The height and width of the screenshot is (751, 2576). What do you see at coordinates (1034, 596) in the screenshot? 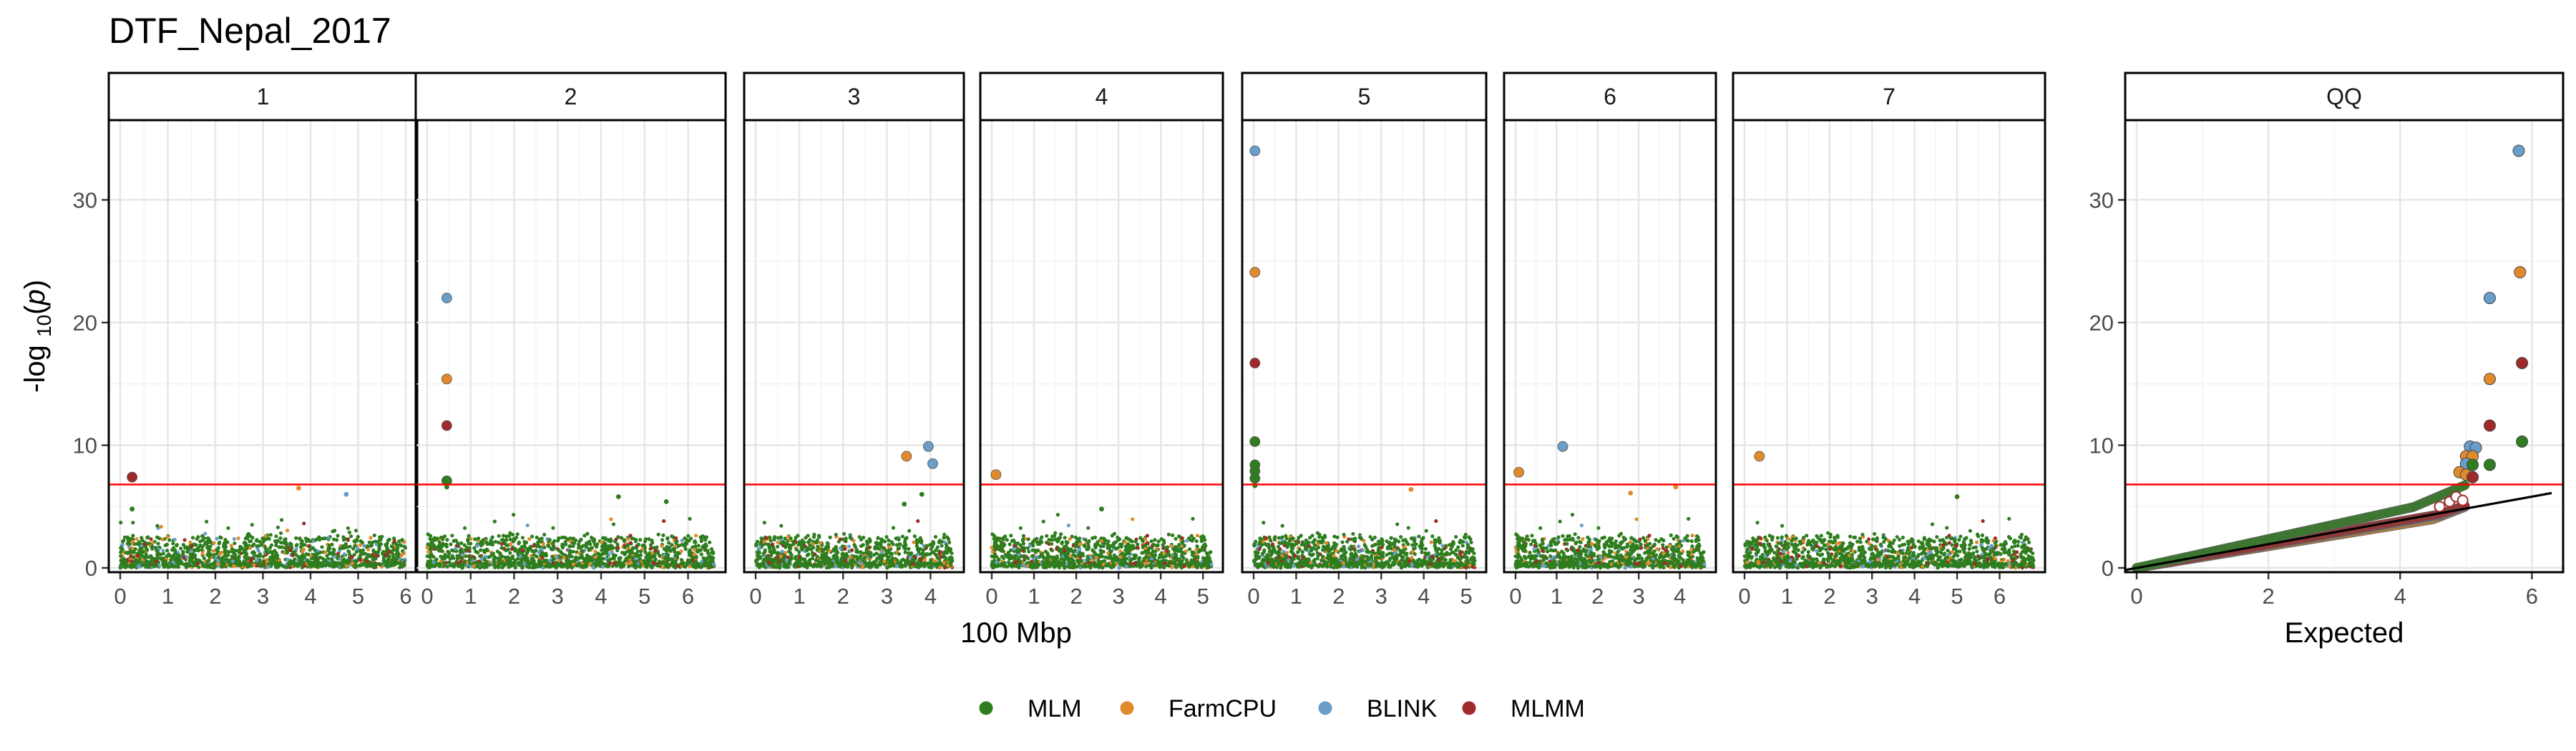
I see `x-tick-label: 1` at bounding box center [1034, 596].